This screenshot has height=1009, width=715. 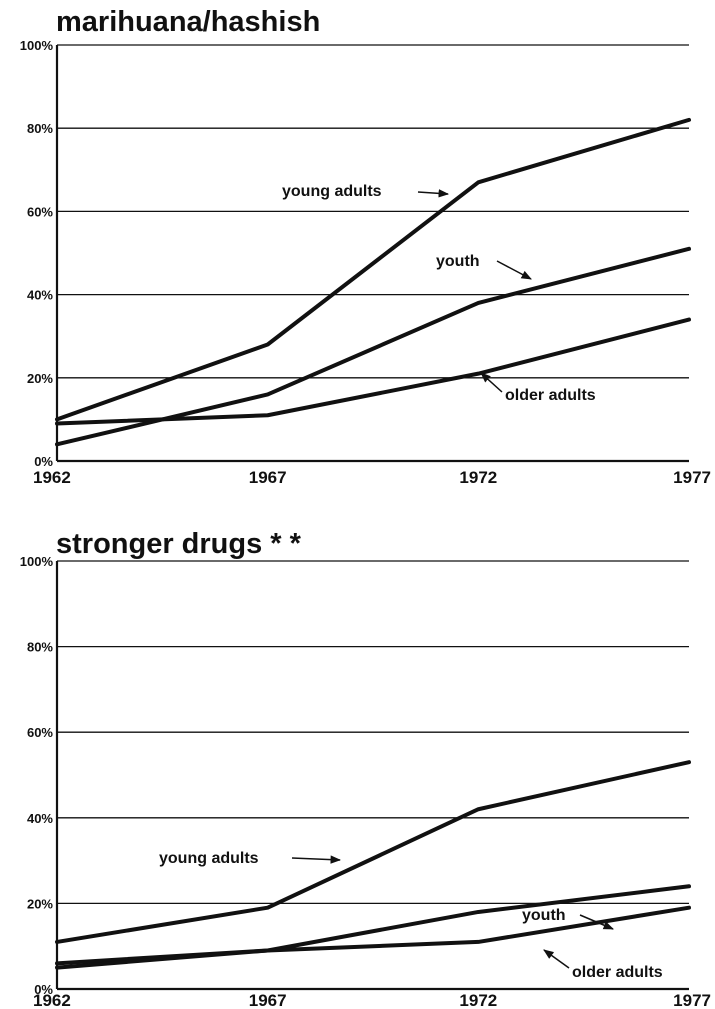 I want to click on chart-title: marihuana/hashish, so click(x=188, y=22).